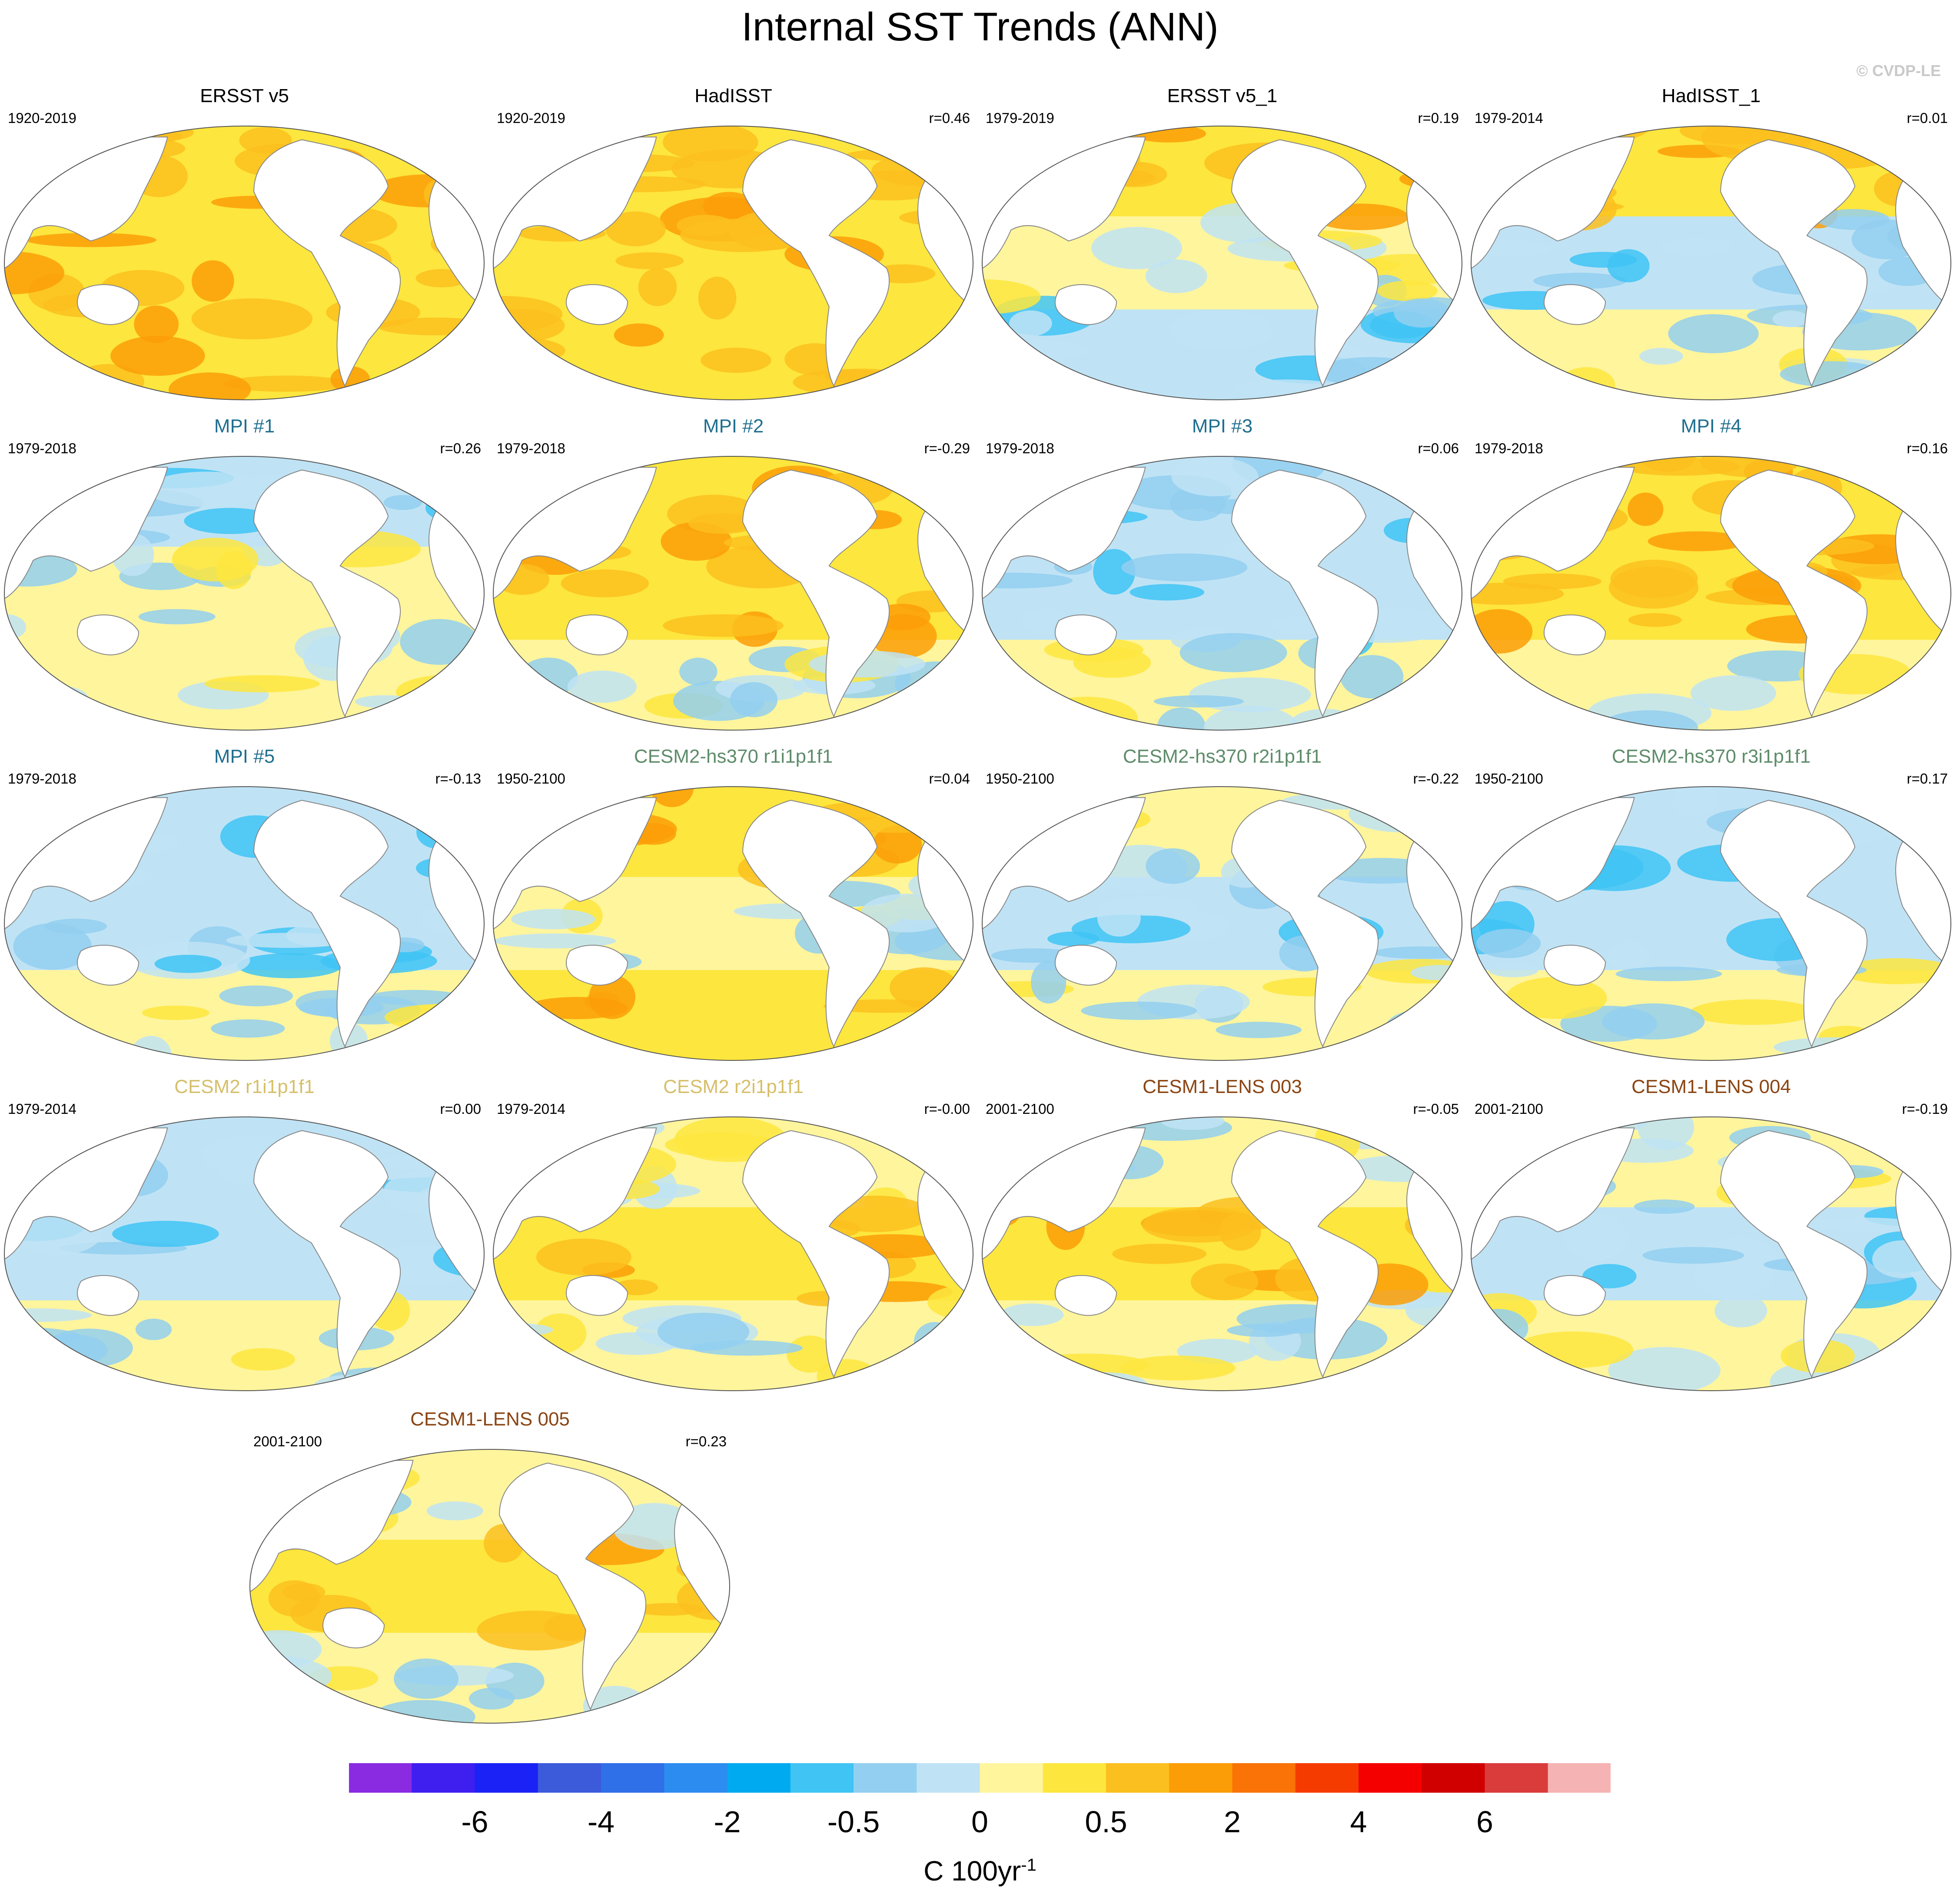 The image size is (1960, 1887). What do you see at coordinates (733, 1086) in the screenshot?
I see `panel-title: CESM2 r2i1p1f1` at bounding box center [733, 1086].